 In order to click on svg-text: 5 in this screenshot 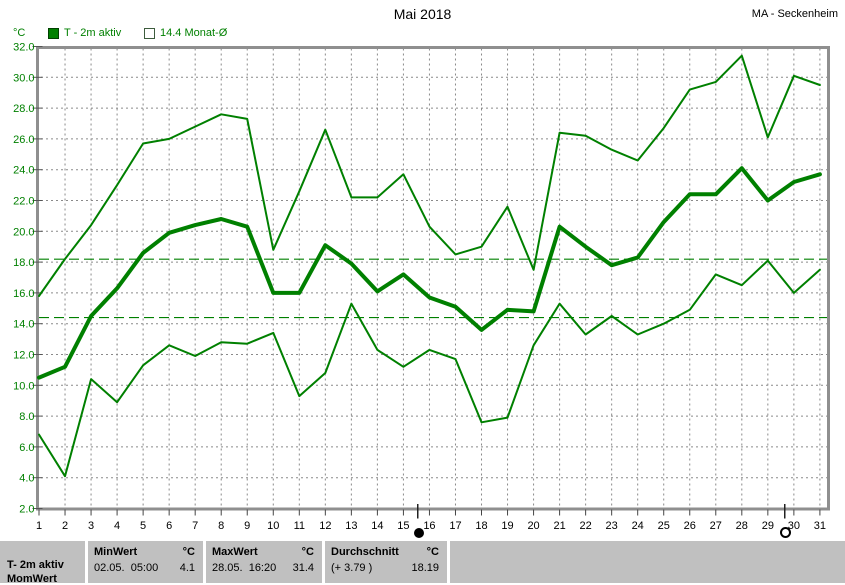, I will do `click(143, 526)`.